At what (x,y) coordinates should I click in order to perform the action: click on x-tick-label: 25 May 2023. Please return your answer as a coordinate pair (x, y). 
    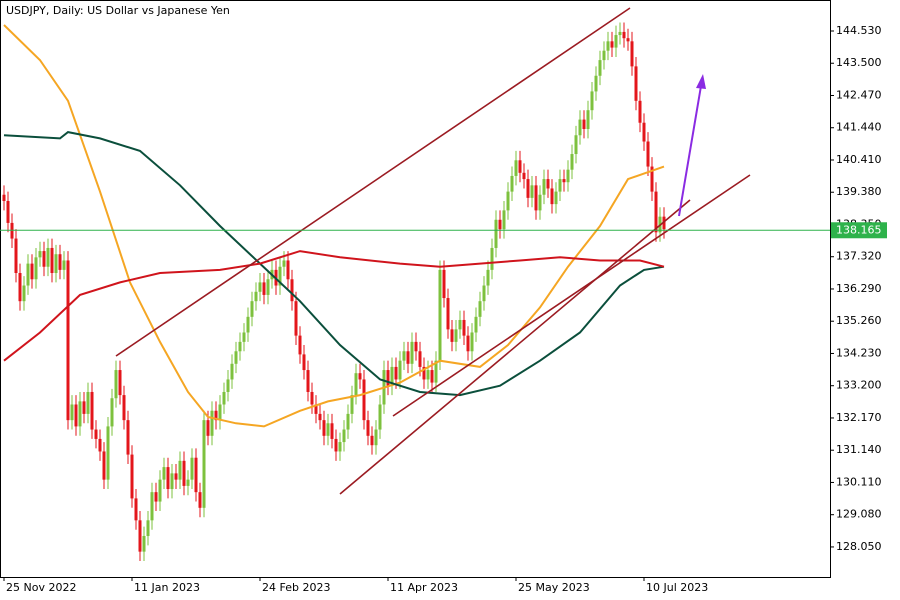
    Looking at the image, I should click on (554, 587).